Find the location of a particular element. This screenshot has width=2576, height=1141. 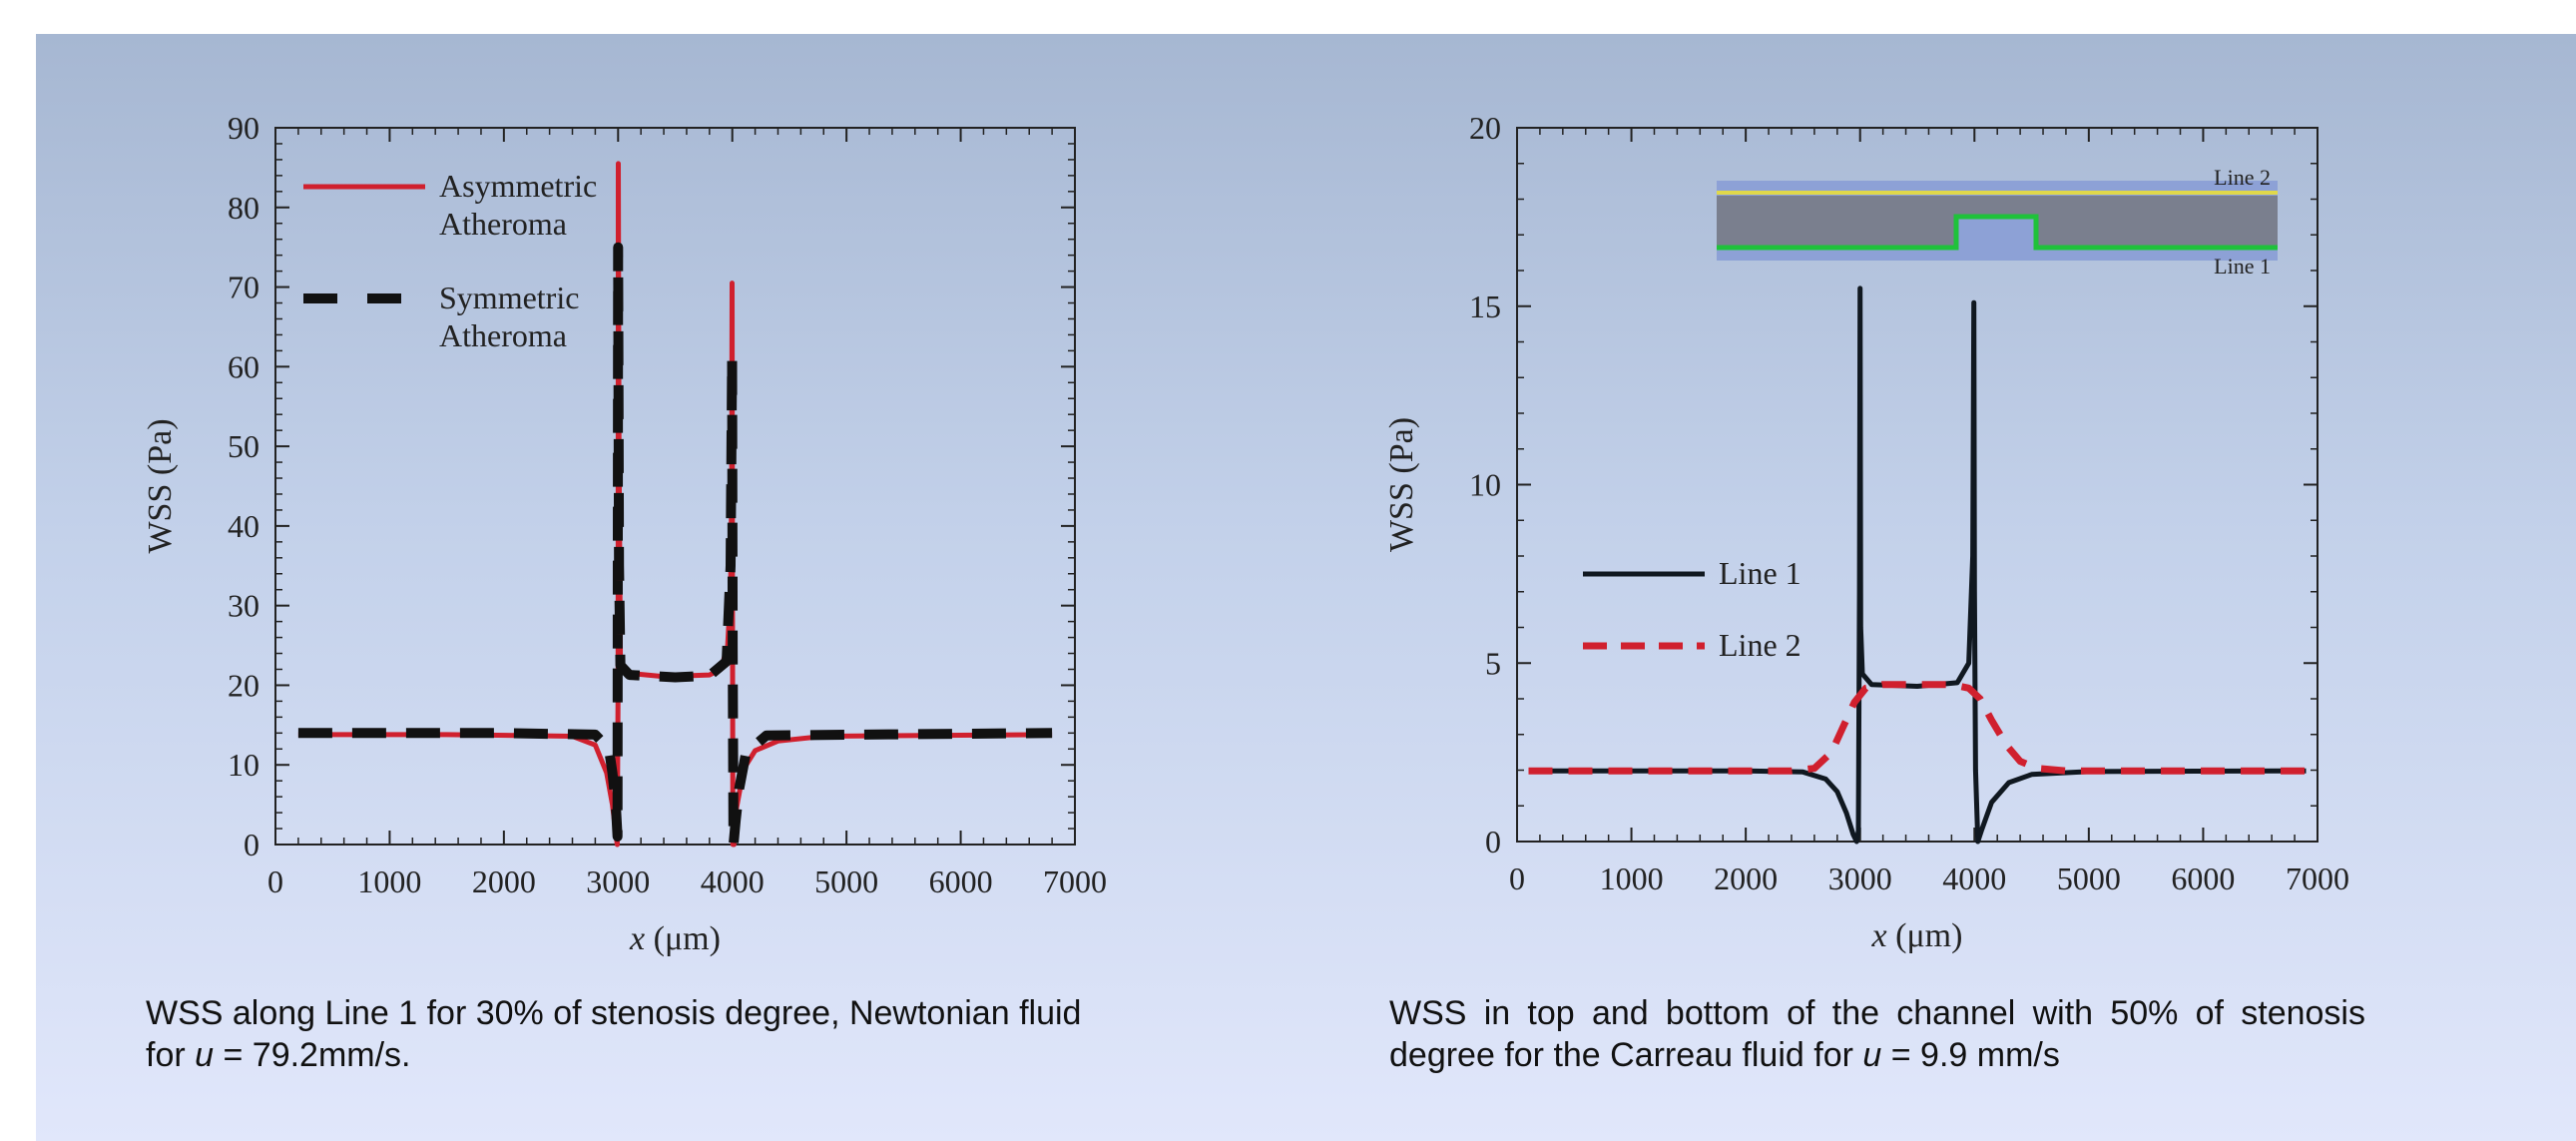

y-tick-label: 70 is located at coordinates (244, 287).